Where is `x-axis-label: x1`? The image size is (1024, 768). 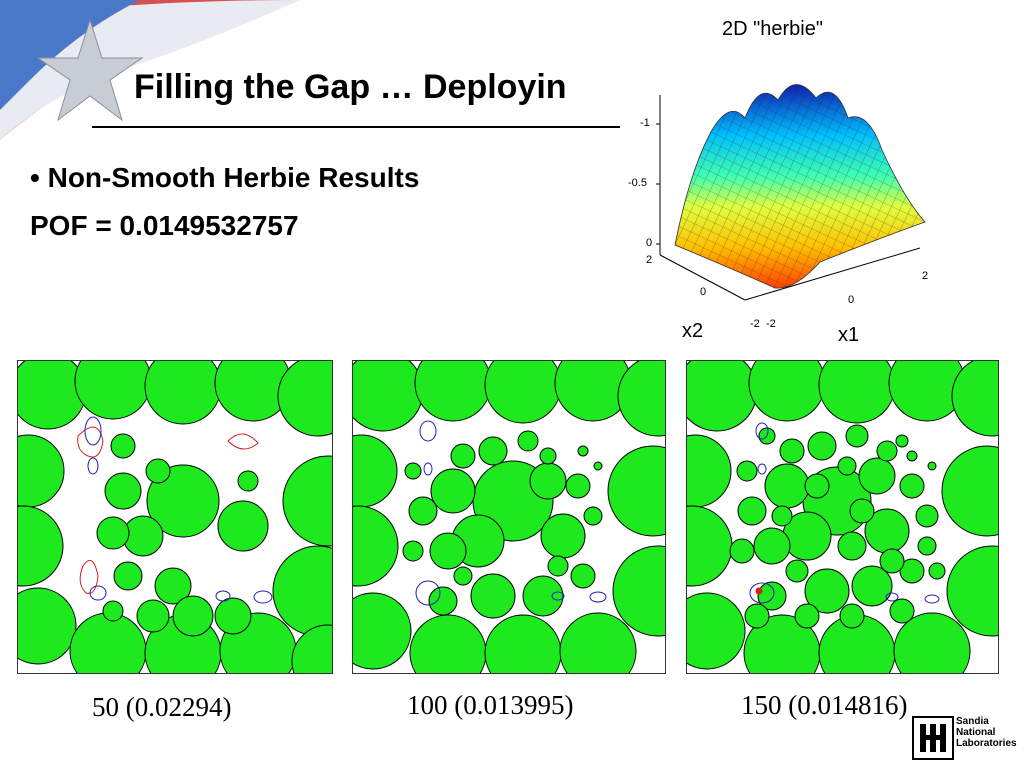 x-axis-label: x1 is located at coordinates (849, 335).